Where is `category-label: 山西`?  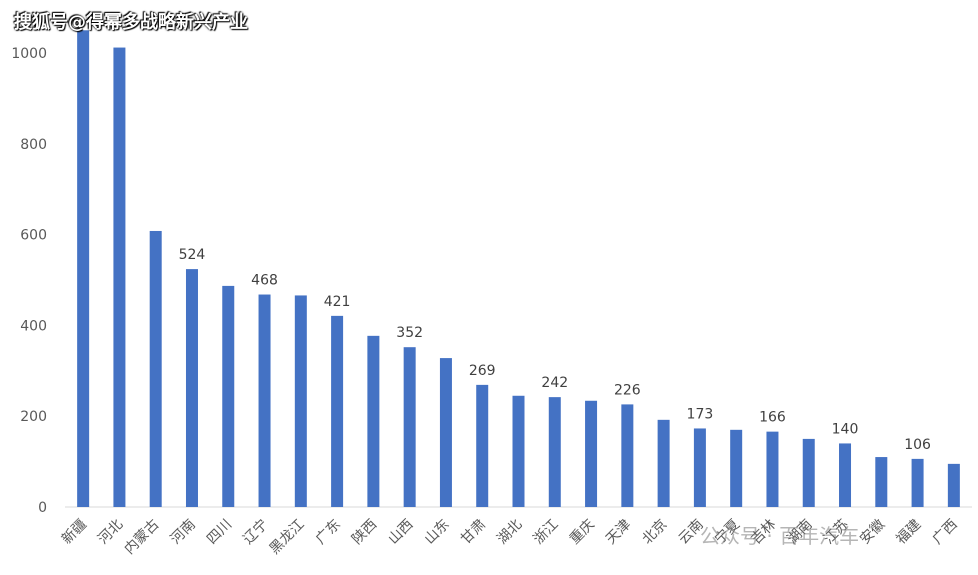 category-label: 山西 is located at coordinates (400, 532).